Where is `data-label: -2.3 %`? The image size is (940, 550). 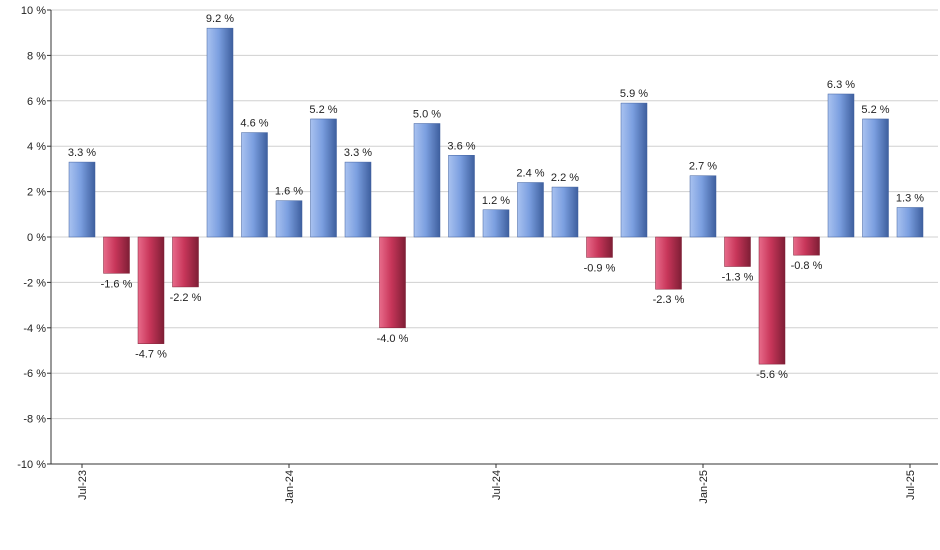 data-label: -2.3 % is located at coordinates (669, 300).